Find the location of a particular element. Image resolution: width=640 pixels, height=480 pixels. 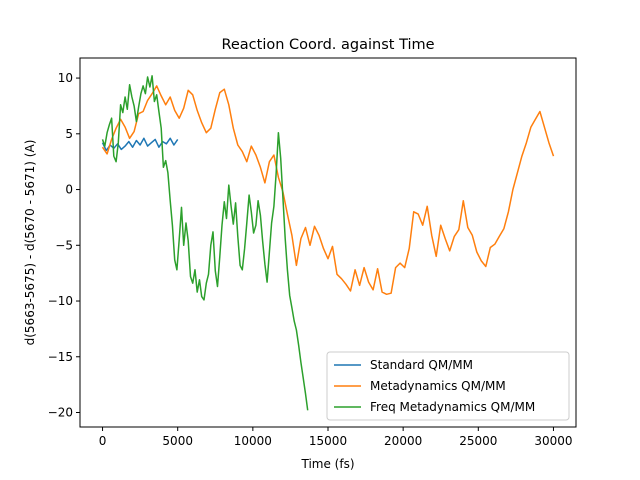

x-tick-label: 15000 is located at coordinates (328, 441).